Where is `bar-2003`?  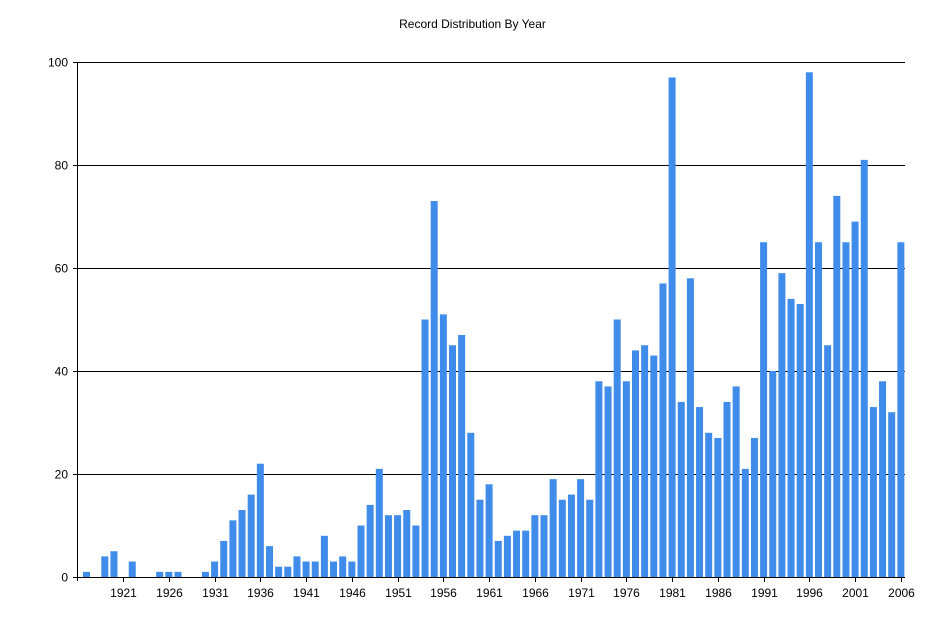
bar-2003 is located at coordinates (873, 492).